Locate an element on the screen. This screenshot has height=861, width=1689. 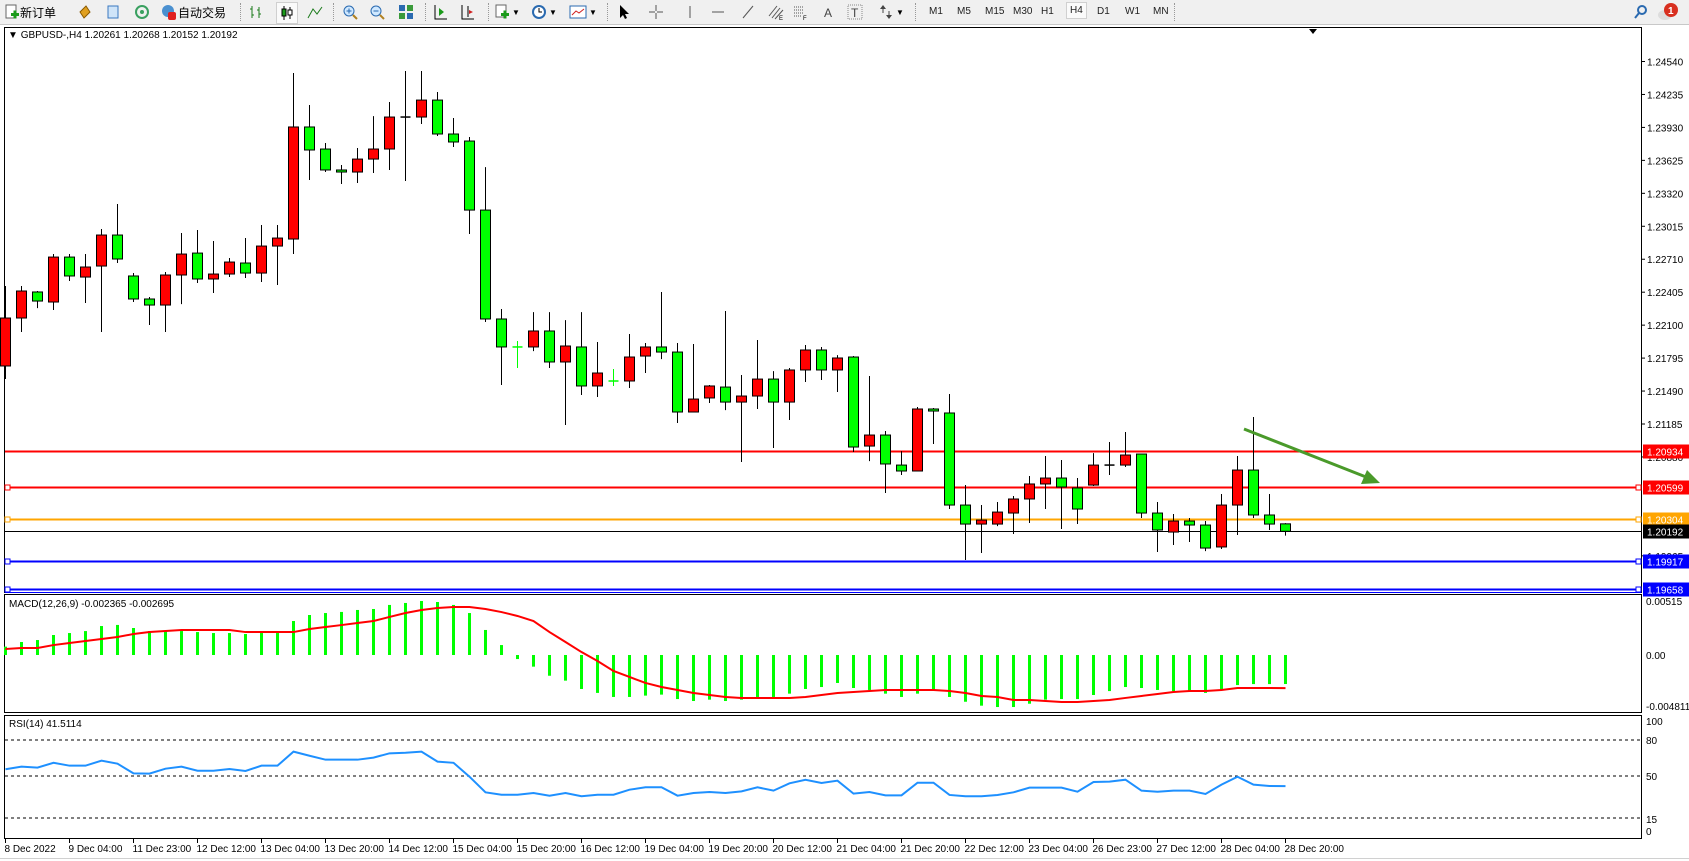
trend-arrow is located at coordinates (1311, 455).